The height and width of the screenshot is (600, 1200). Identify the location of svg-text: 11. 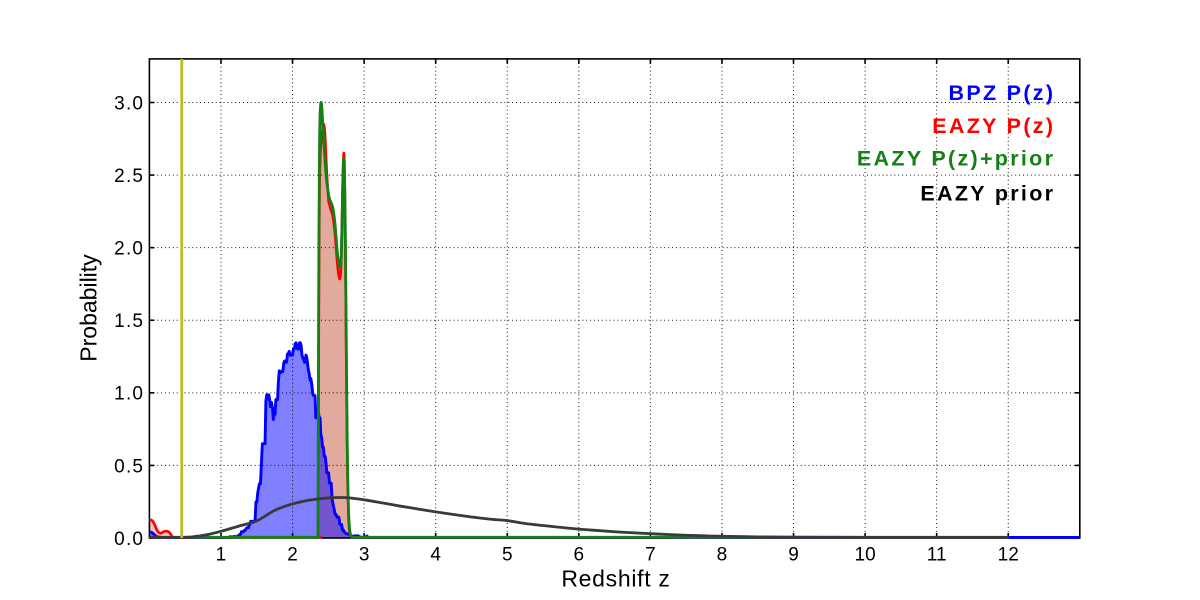
(937, 555).